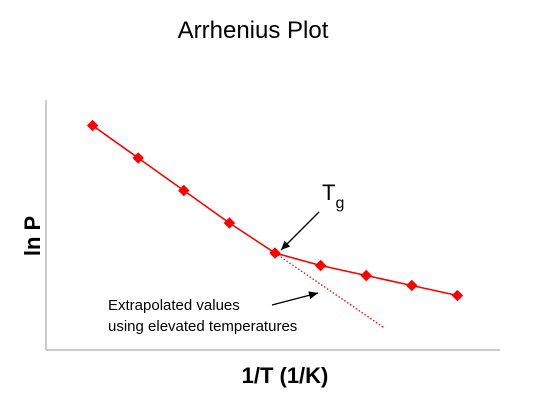 This screenshot has height=413, width=541. I want to click on chart-title: Arrhenius Plot, so click(253, 30).